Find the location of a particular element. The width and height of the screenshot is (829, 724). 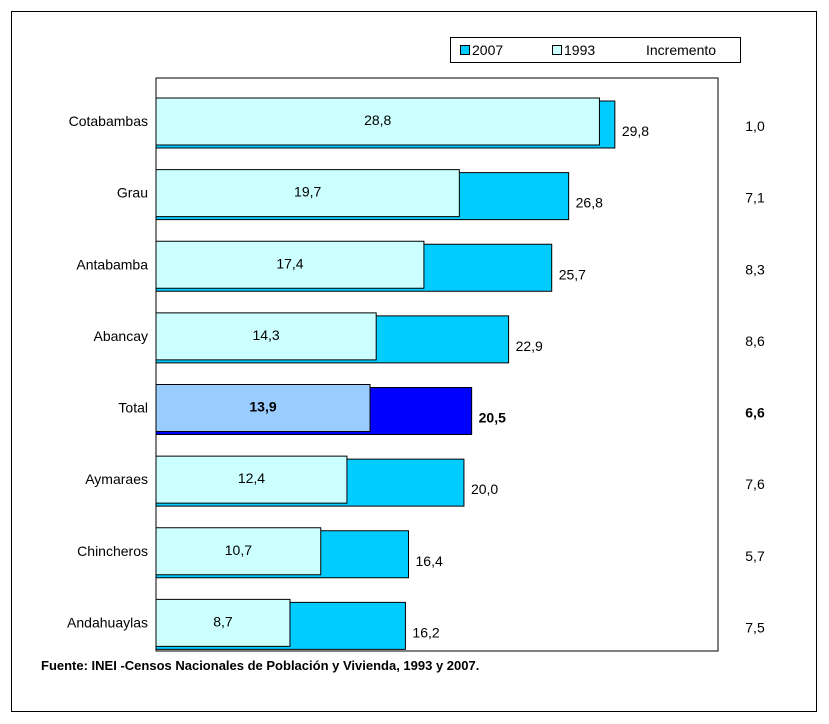

value-label-1993-chincheros: 10,7 is located at coordinates (238, 550).